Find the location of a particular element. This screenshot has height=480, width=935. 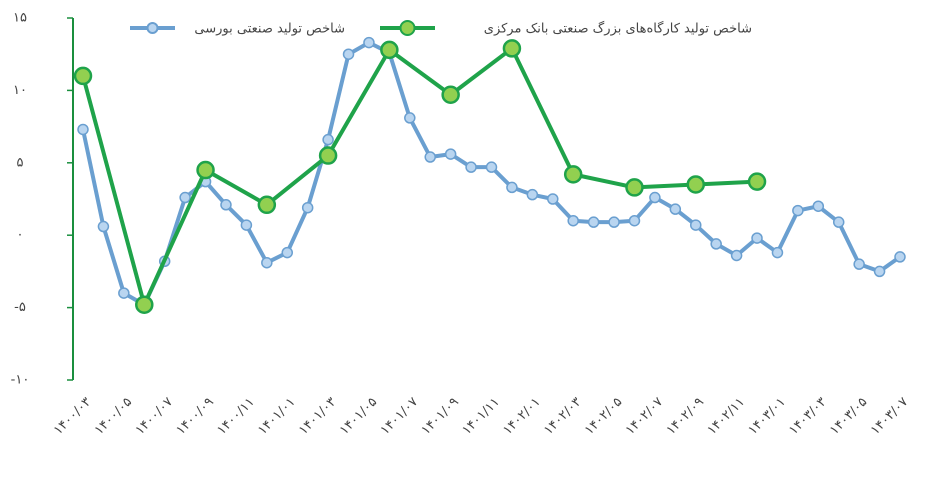

y-tick-label: -۱۰ is located at coordinates (20, 380).